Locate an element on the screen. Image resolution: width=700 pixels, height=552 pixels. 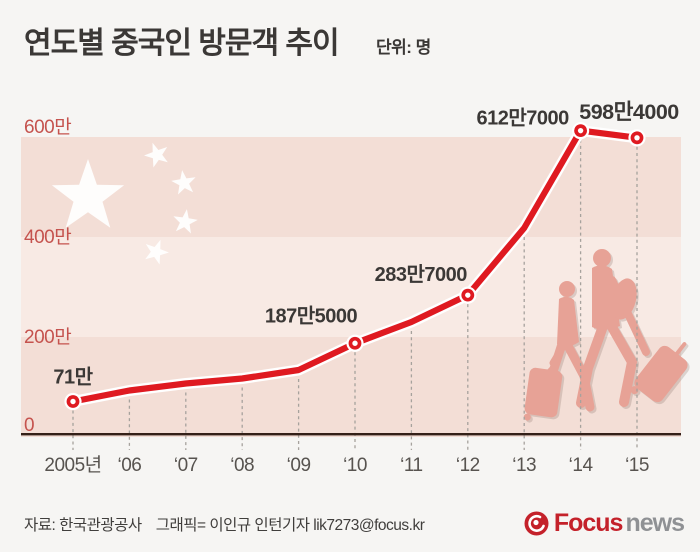
traveler-2-head is located at coordinates (602, 258).